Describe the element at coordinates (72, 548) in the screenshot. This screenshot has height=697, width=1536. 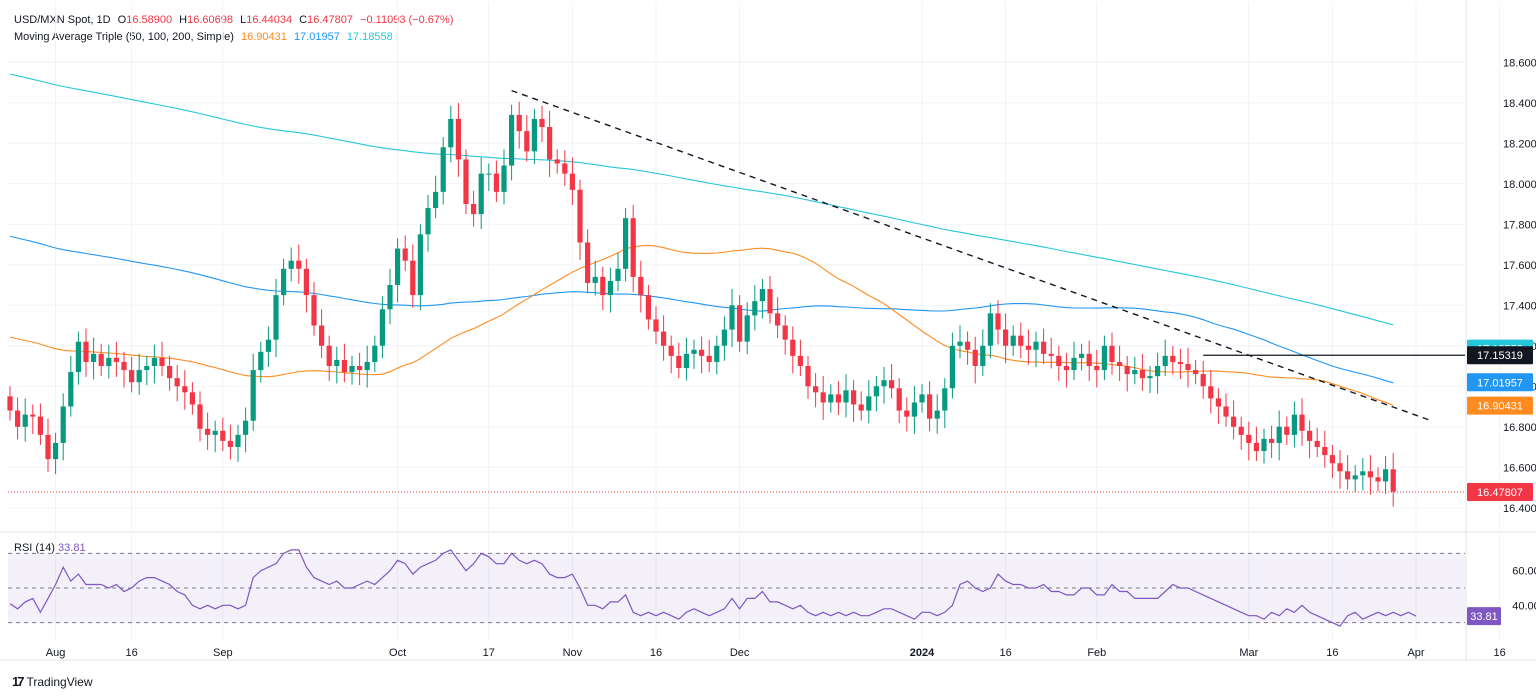
I see `rsi-header-value: 33.81` at that location.